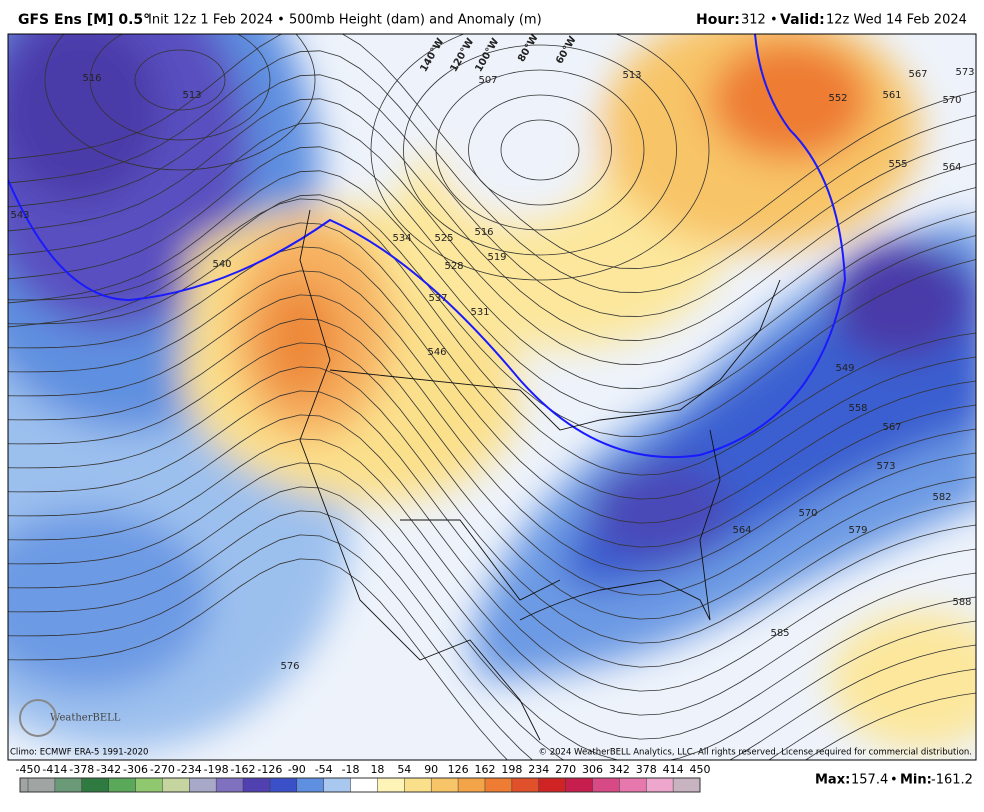 This screenshot has width=984, height=812. Describe the element at coordinates (28, 769) in the screenshot. I see `colorbar-tick-label: -450` at that location.